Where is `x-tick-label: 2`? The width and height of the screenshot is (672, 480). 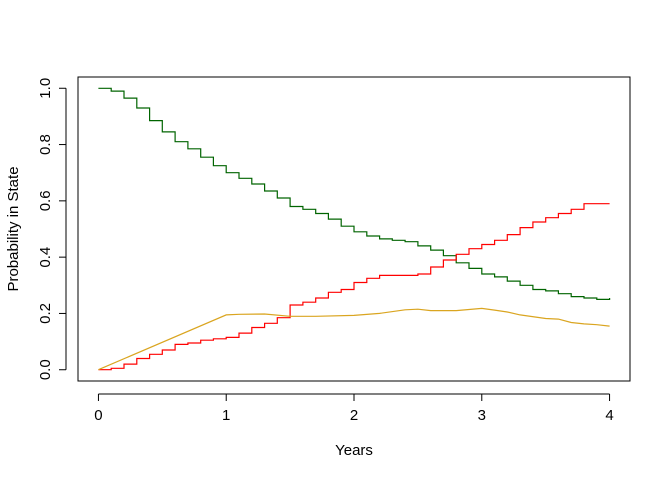 x-tick-label: 2 is located at coordinates (354, 415).